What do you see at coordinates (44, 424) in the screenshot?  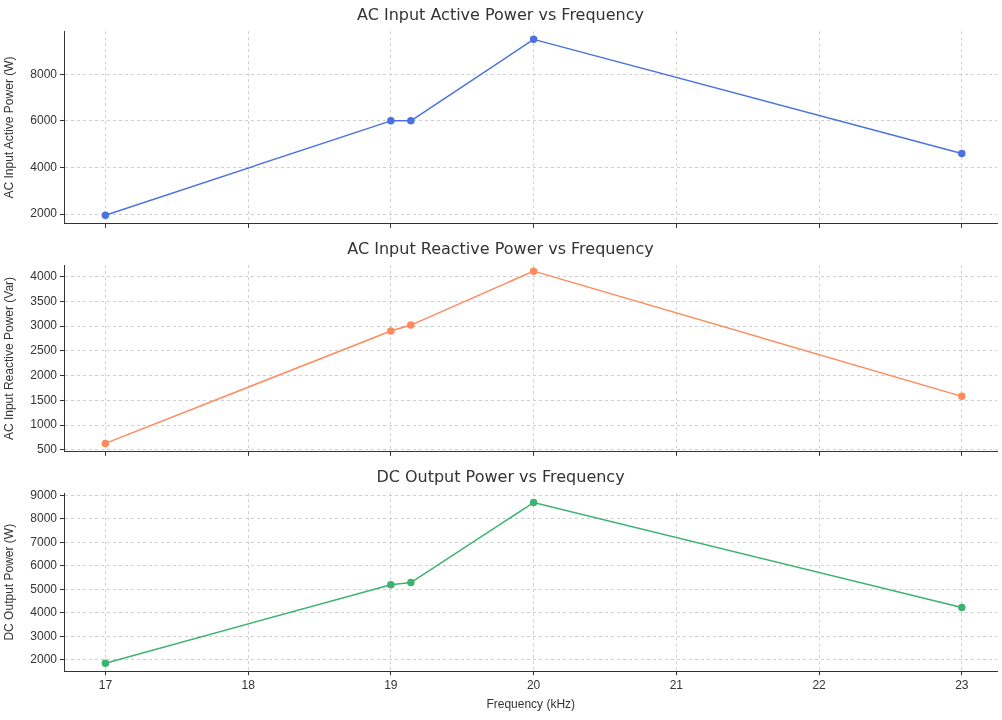 I see `y-tick-label: 1000` at bounding box center [44, 424].